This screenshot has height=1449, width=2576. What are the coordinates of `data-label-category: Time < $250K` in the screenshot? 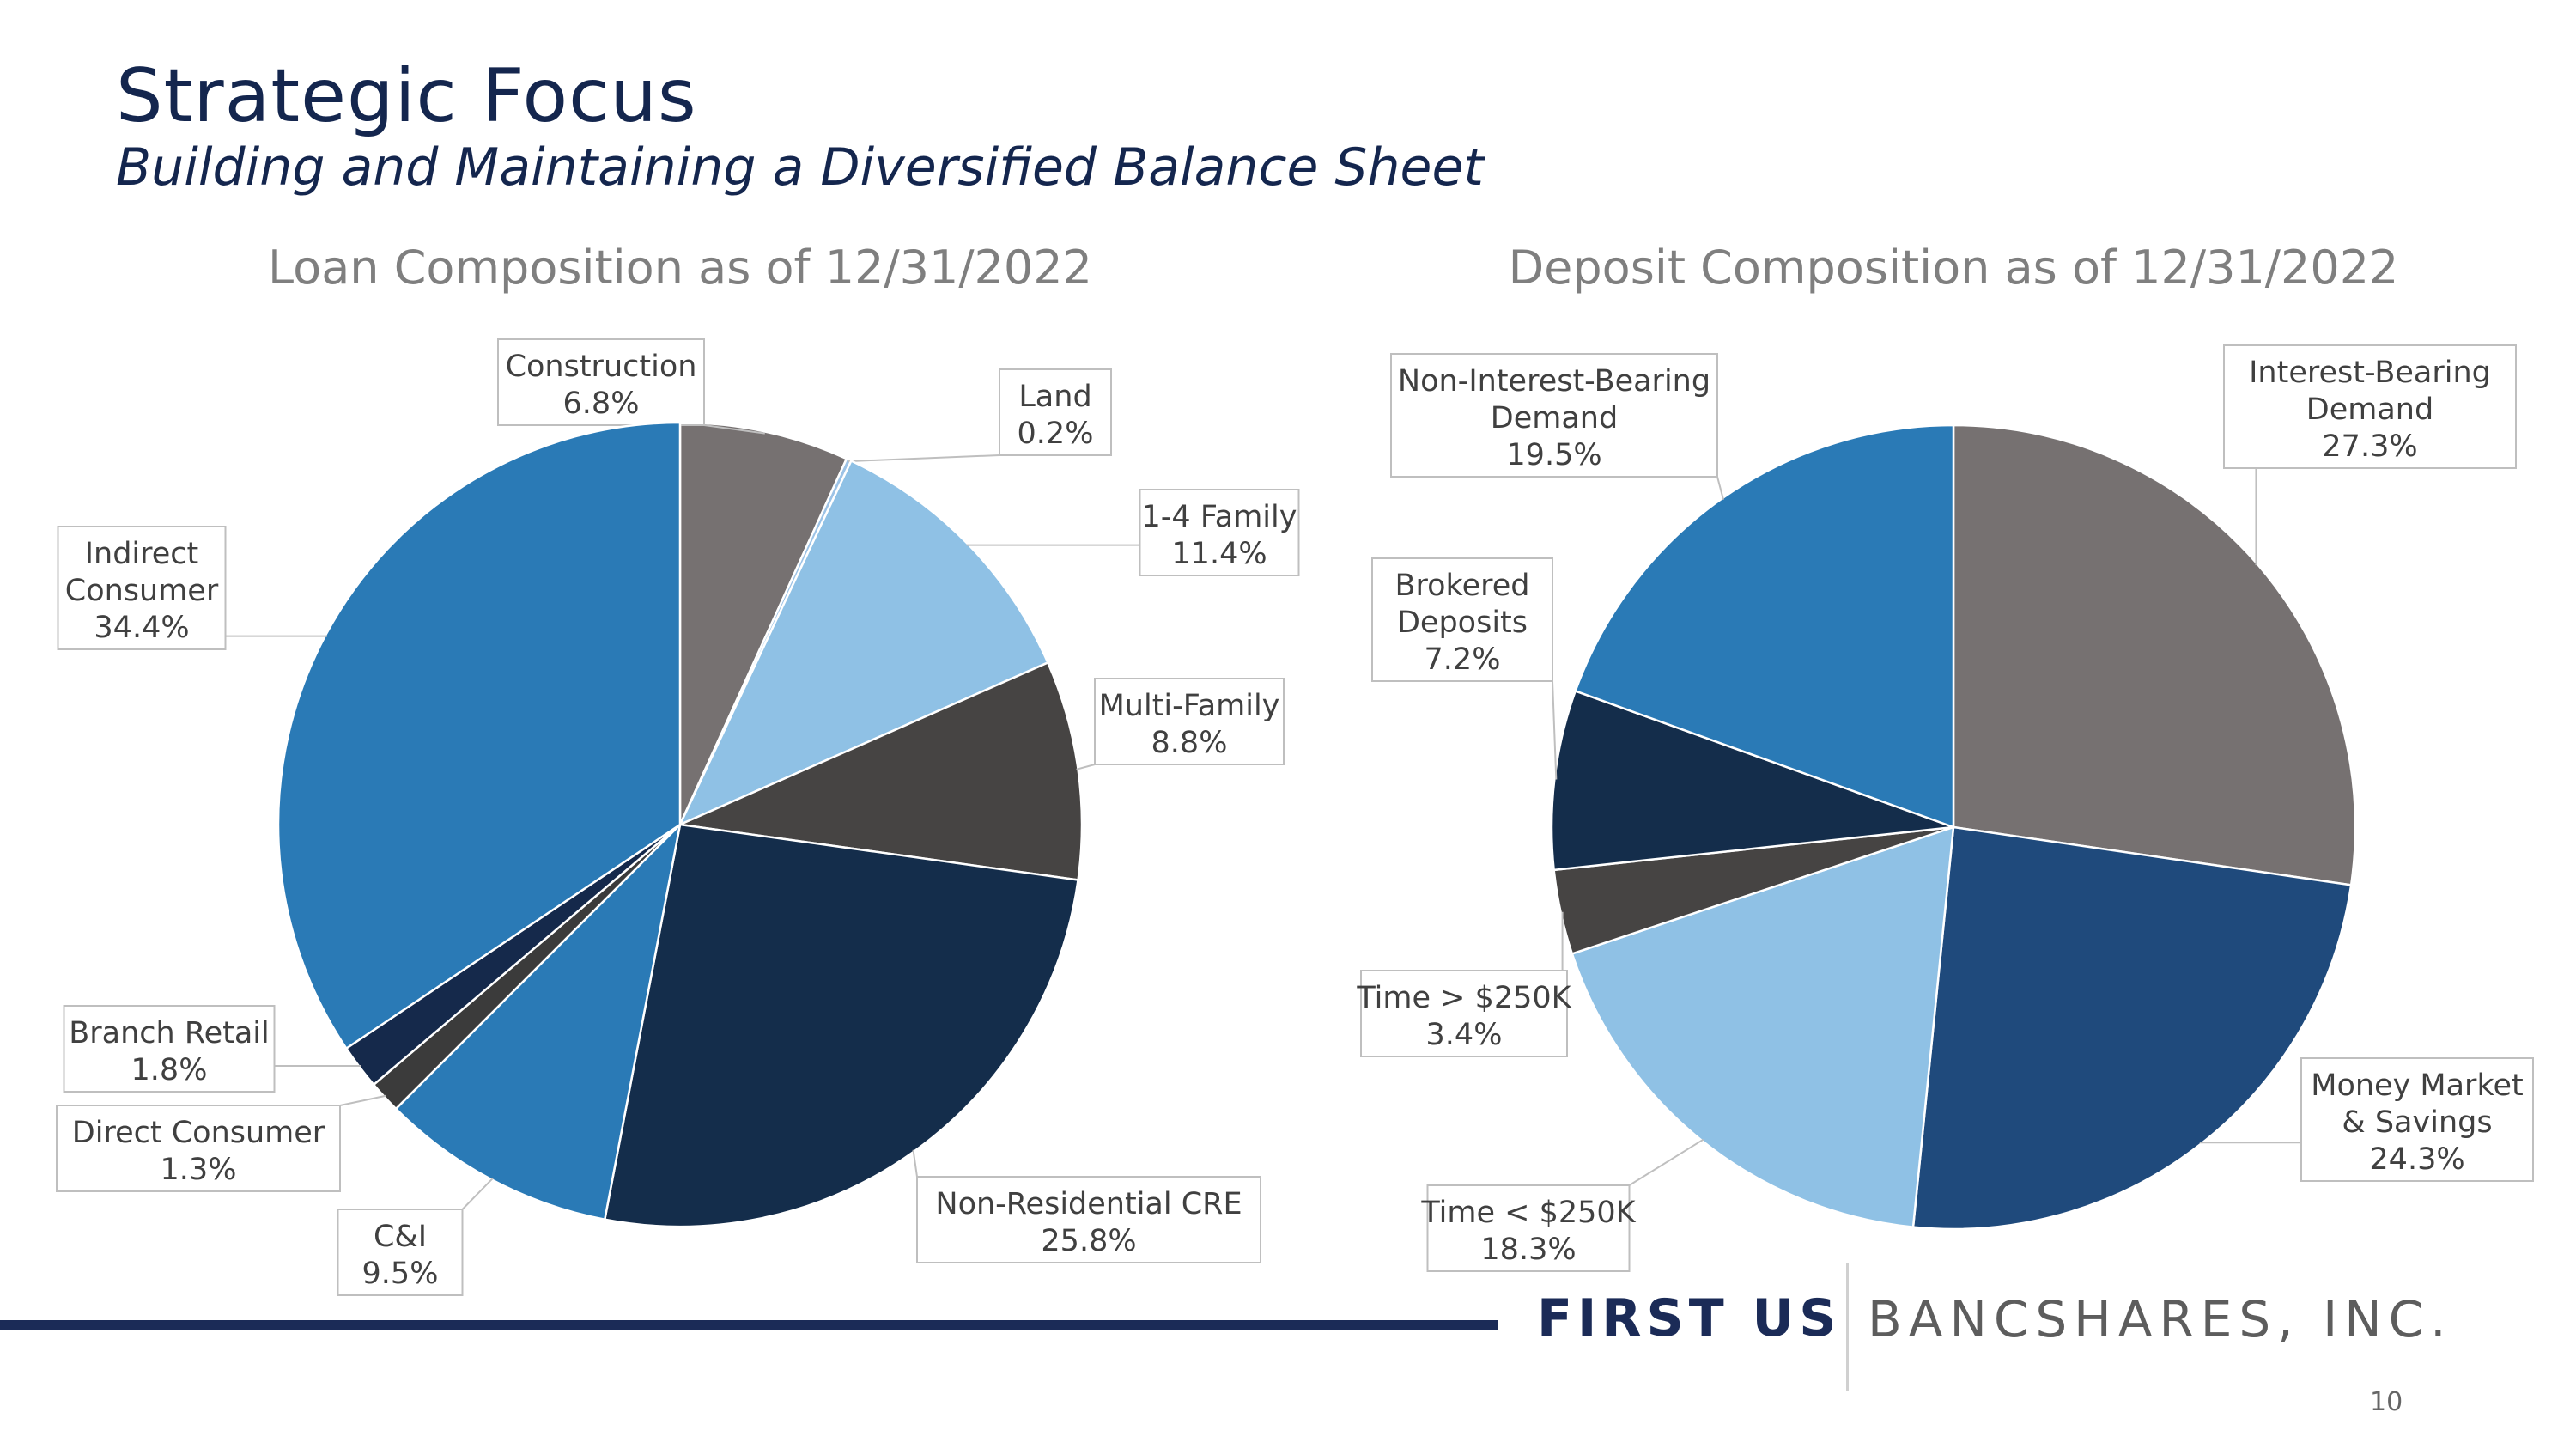 It's located at (1528, 1213).